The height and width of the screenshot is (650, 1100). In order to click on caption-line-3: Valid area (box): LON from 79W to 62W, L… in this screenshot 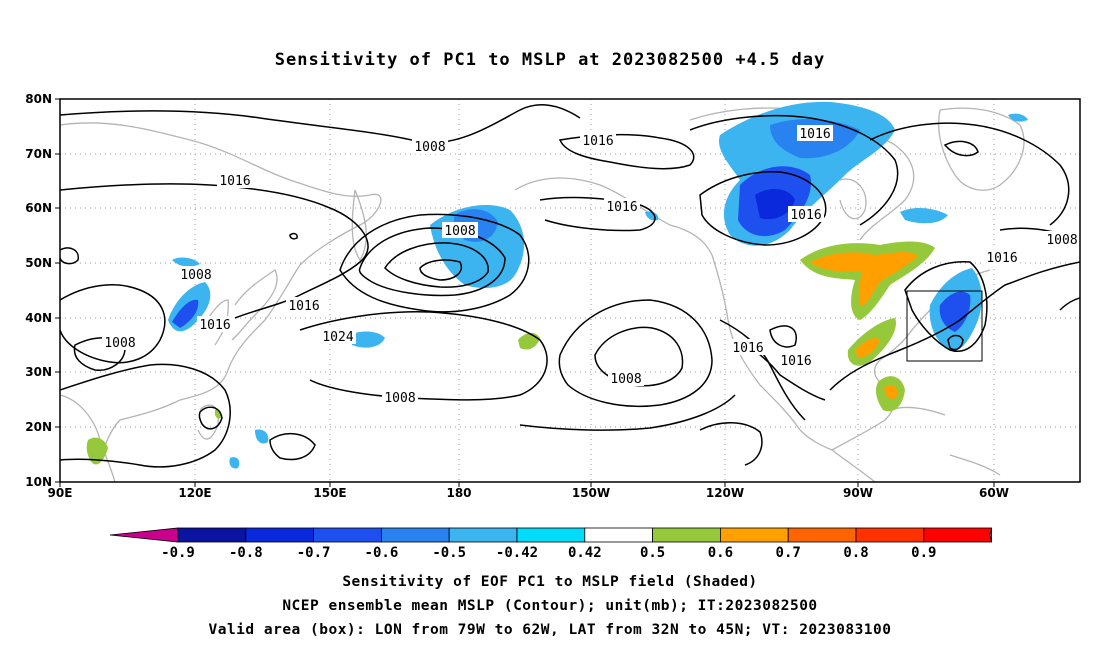, I will do `click(550, 630)`.